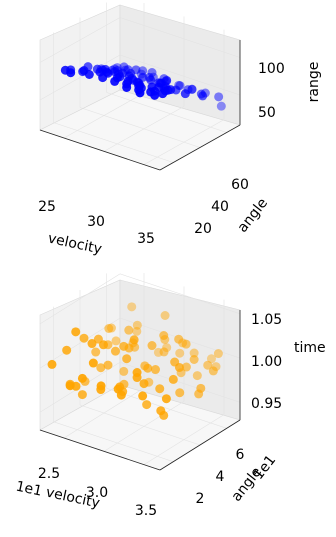 The image size is (336, 537). I want to click on x-tick-bottom-2: 3.5, so click(146, 511).